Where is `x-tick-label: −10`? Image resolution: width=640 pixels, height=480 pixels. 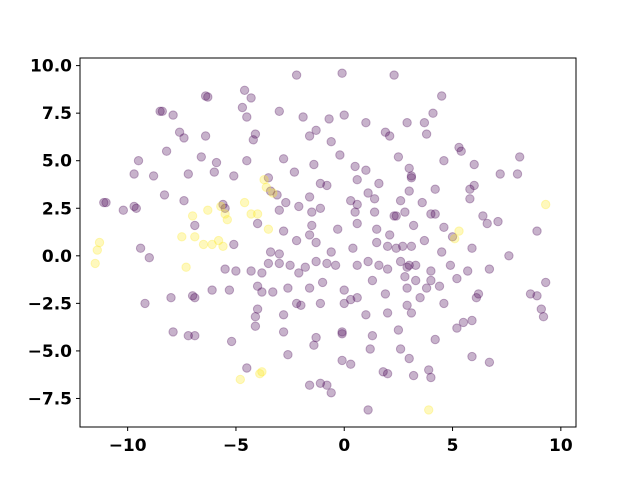 x-tick-label: −10 is located at coordinates (128, 446).